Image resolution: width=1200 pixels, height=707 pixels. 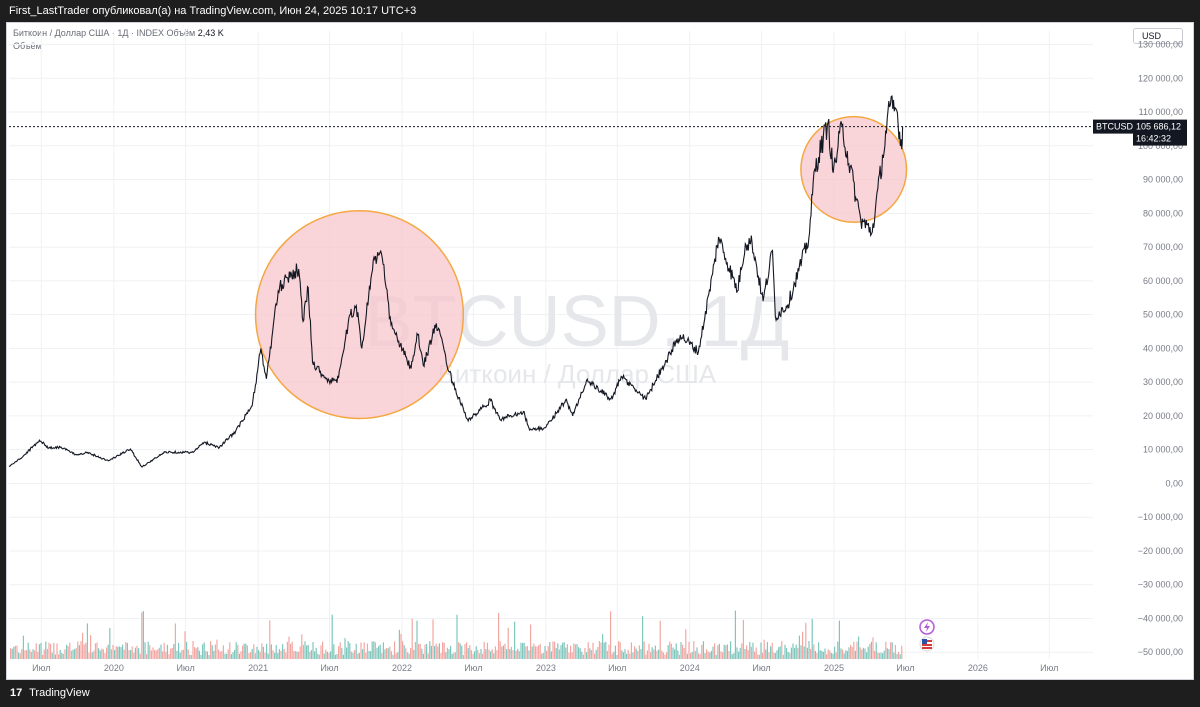 What do you see at coordinates (927, 627) in the screenshot?
I see `flash-icon` at bounding box center [927, 627].